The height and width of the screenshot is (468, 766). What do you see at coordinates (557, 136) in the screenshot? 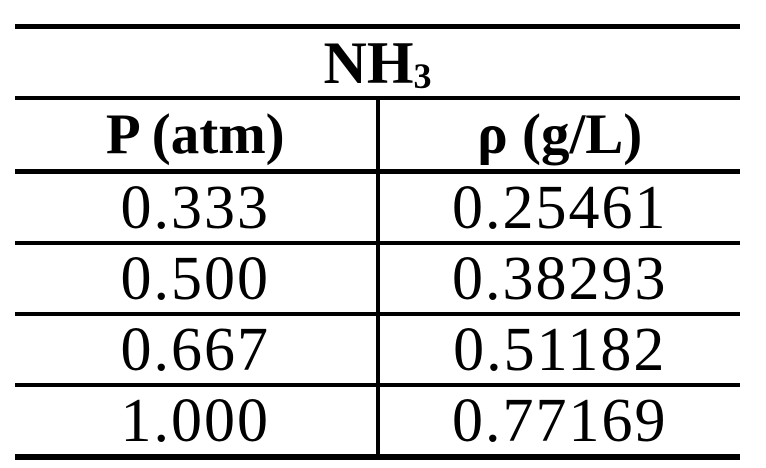
I see `density-column-header: ρ (g/L)` at bounding box center [557, 136].